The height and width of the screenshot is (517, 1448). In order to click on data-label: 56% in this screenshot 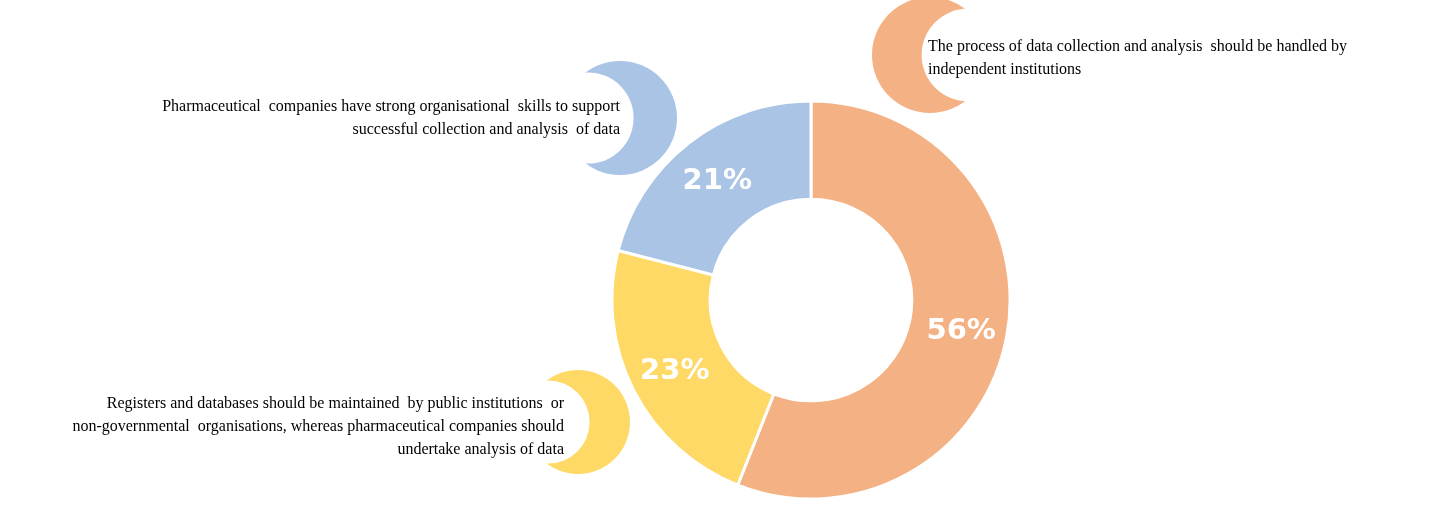, I will do `click(961, 328)`.